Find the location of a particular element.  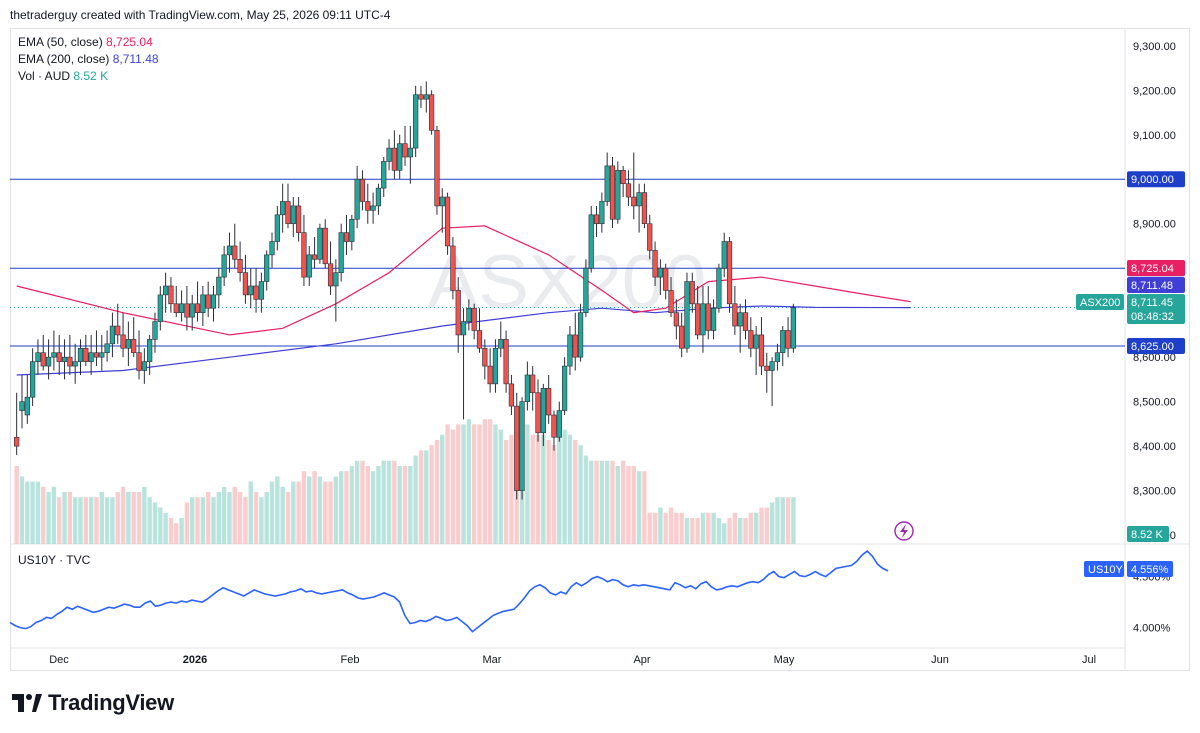

us10y-legend: US10Y · TVC is located at coordinates (54, 560).